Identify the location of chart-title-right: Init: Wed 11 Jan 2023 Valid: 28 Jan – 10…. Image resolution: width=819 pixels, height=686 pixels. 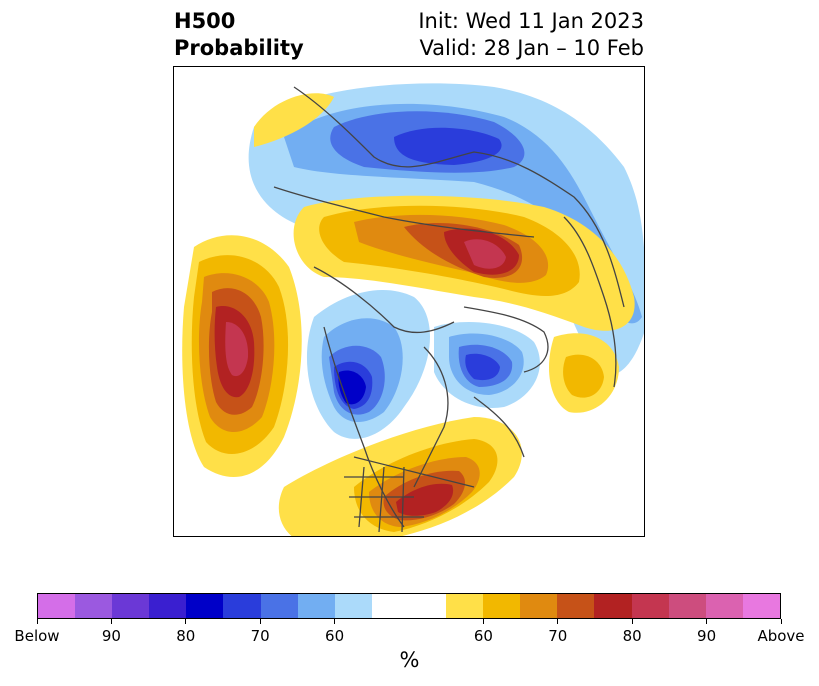
(531, 35).